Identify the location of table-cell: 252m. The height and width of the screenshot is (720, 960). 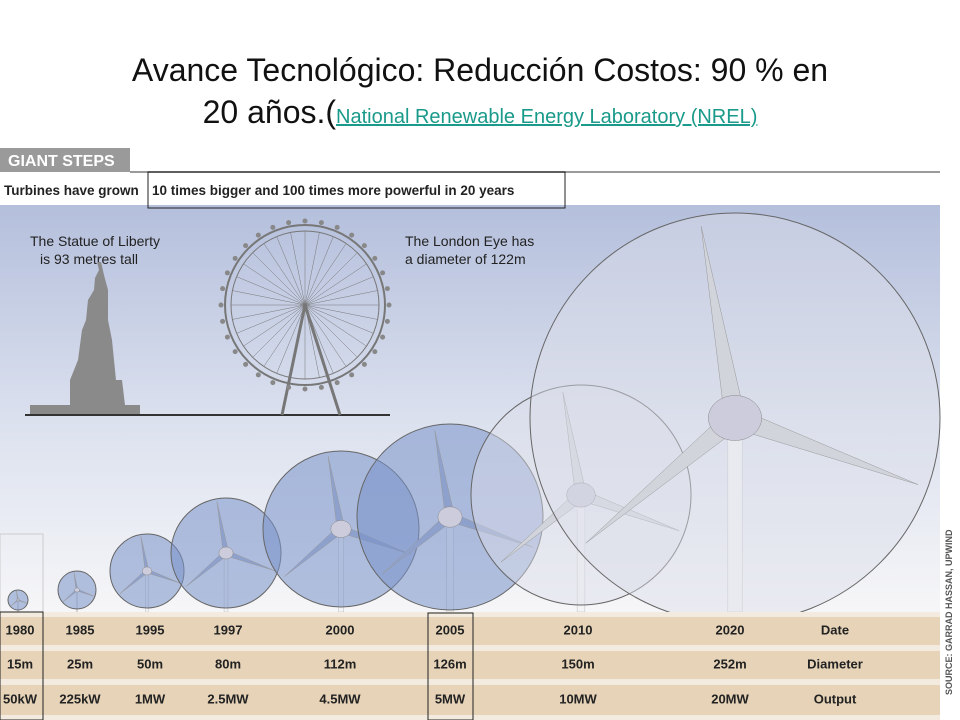
(729, 663).